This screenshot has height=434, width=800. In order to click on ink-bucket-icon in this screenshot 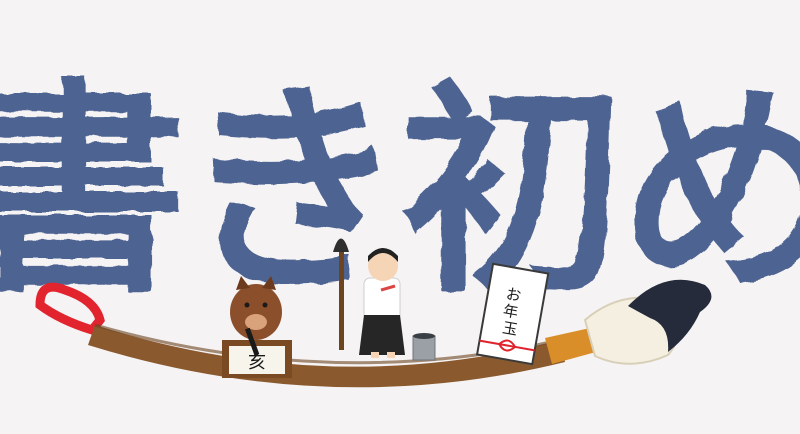, I will do `click(424, 347)`.